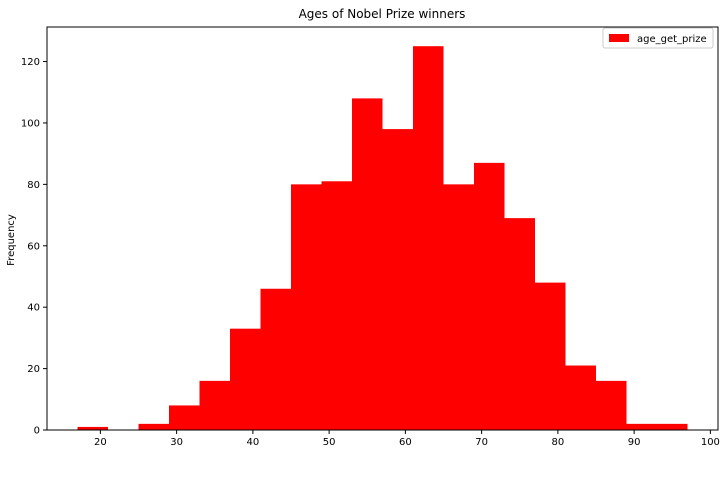 This screenshot has height=482, width=726. I want to click on legend-frame, so click(658, 38).